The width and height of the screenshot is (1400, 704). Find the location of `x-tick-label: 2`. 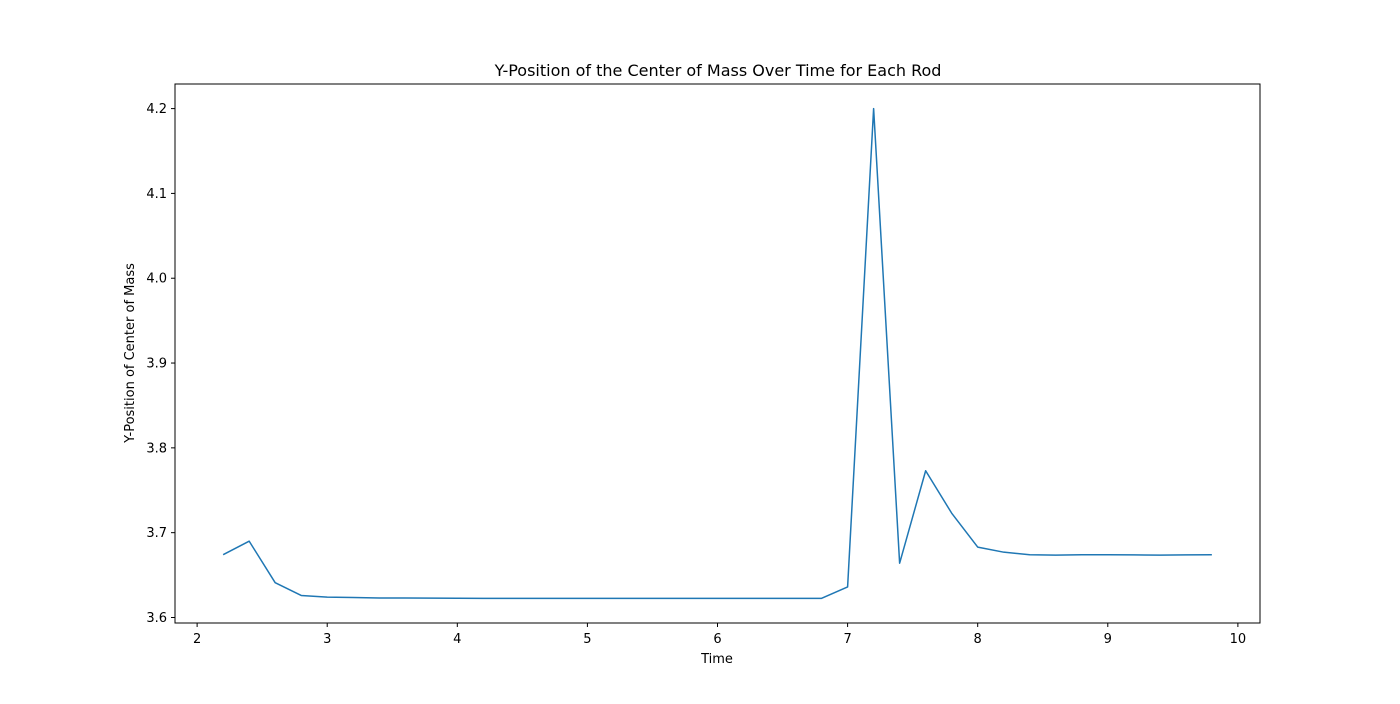

x-tick-label: 2 is located at coordinates (197, 639).